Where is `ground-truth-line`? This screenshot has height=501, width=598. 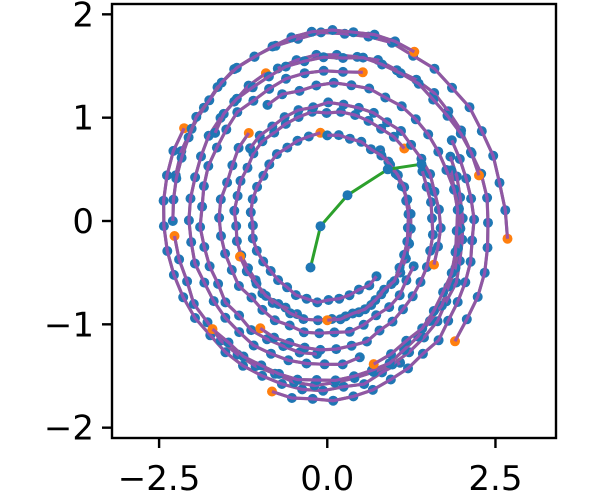 ground-truth-line is located at coordinates (313, 217).